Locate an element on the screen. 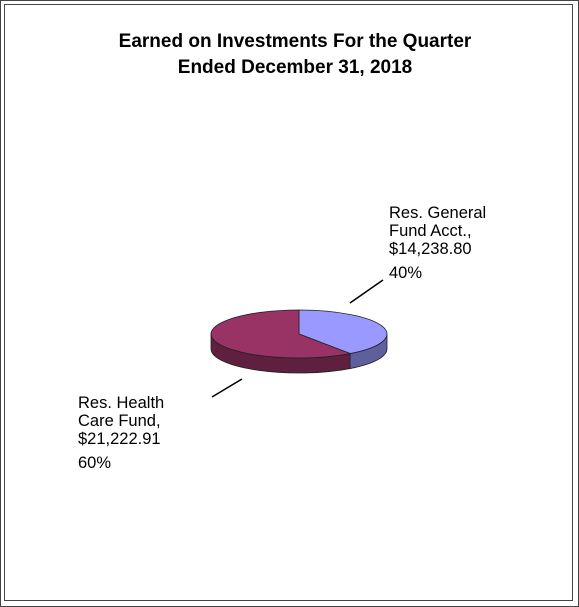  slice-label-general-line-3: $14,238.80 is located at coordinates (430, 249).